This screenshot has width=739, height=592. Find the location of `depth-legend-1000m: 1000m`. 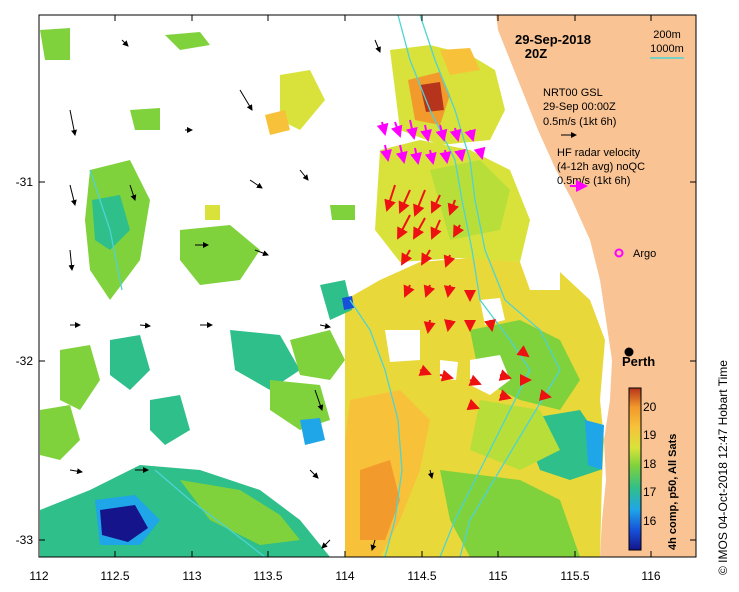

depth-legend-1000m: 1000m is located at coordinates (667, 49).